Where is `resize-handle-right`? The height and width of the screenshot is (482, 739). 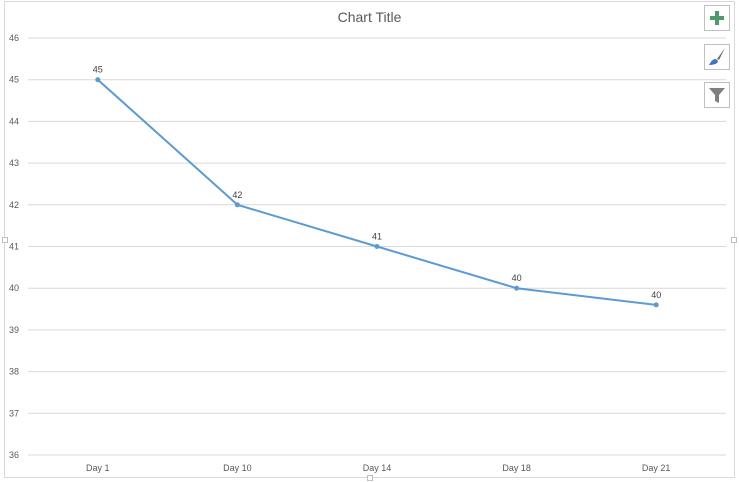 resize-handle-right is located at coordinates (734, 240).